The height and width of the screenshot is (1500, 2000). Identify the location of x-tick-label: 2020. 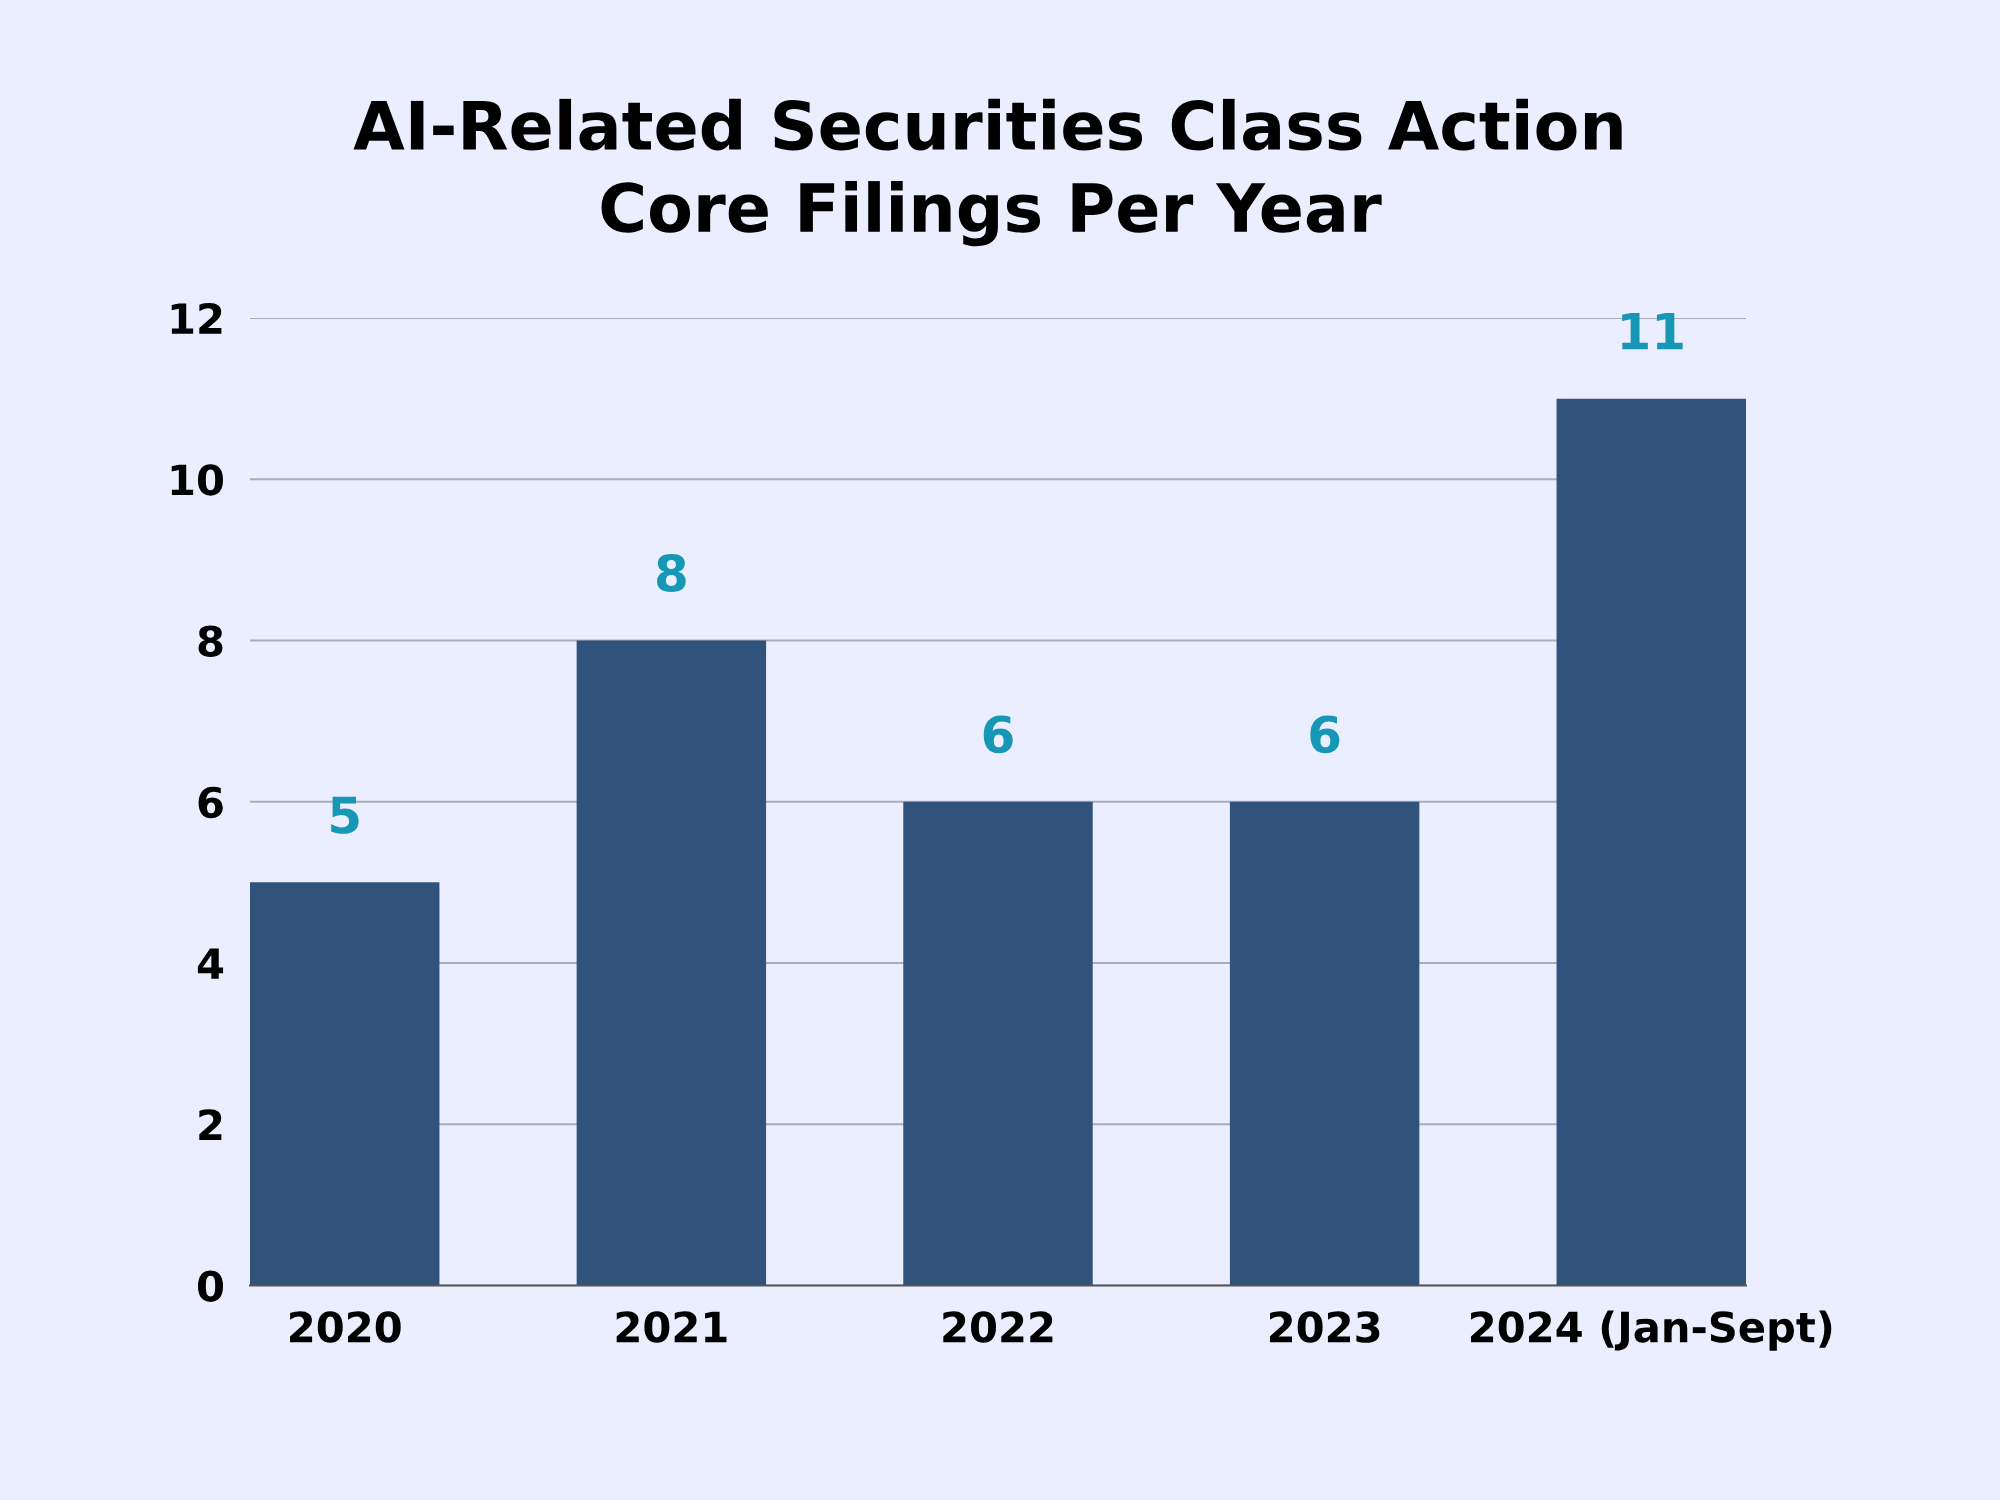
(345, 1327).